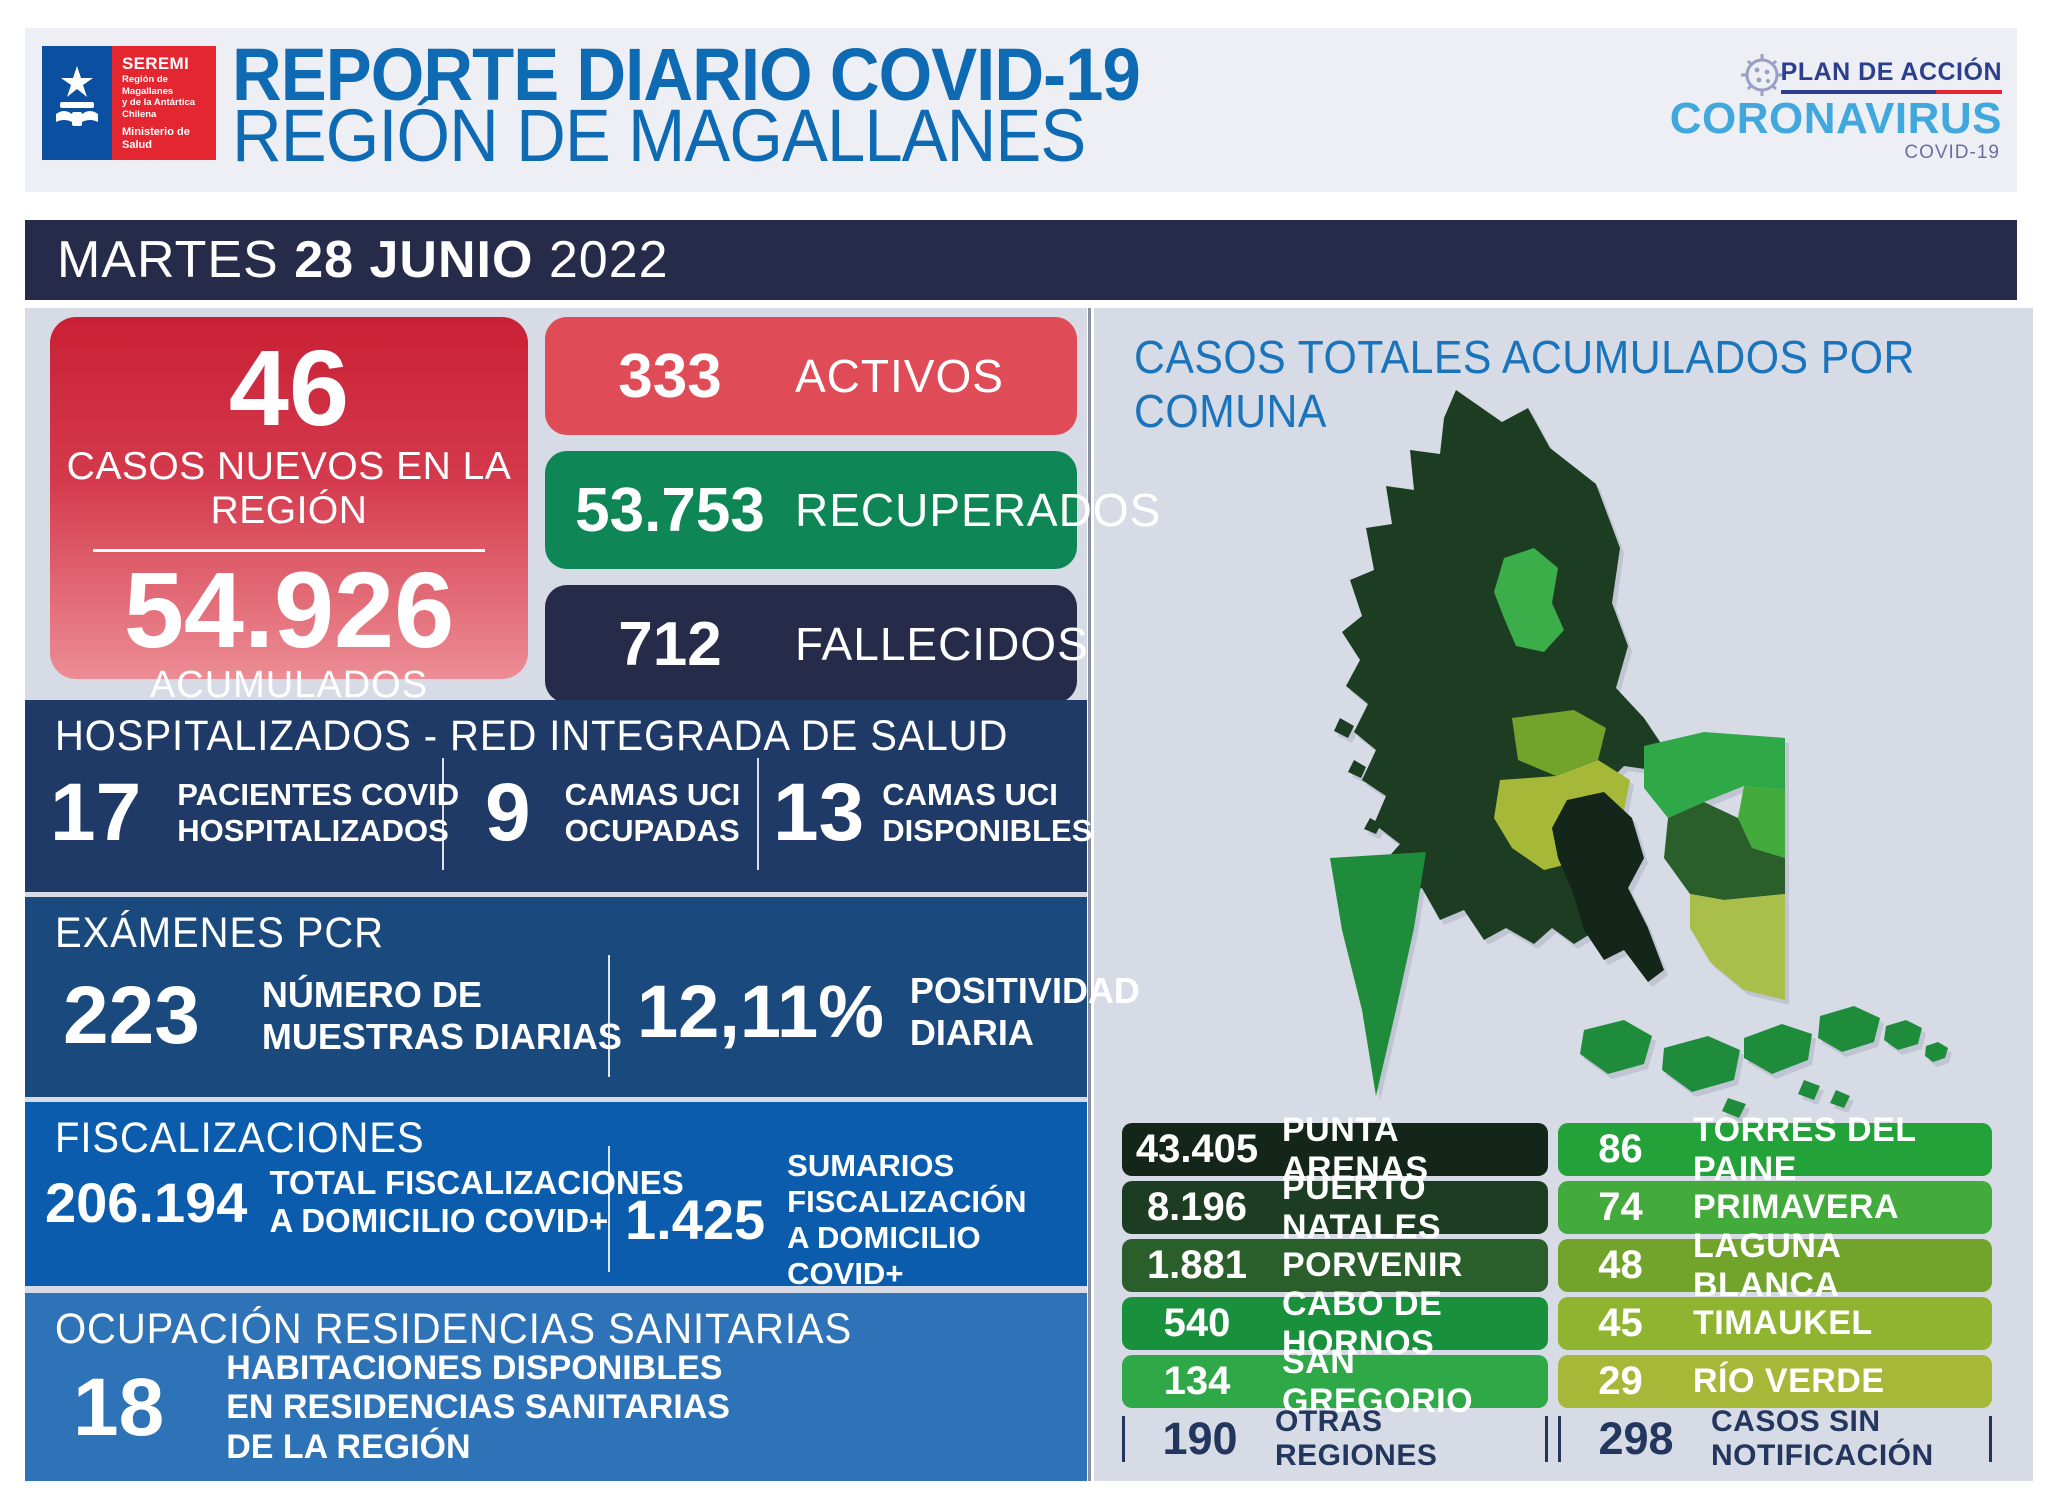  What do you see at coordinates (139, 114) in the screenshot?
I see `logo-region-line: Chilena` at bounding box center [139, 114].